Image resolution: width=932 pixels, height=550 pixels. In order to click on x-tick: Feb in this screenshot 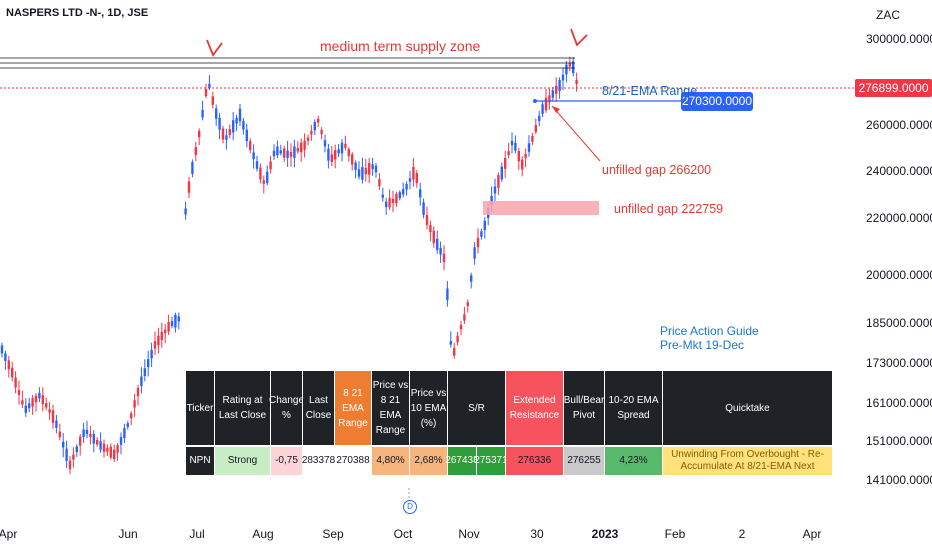, I will do `click(675, 534)`.